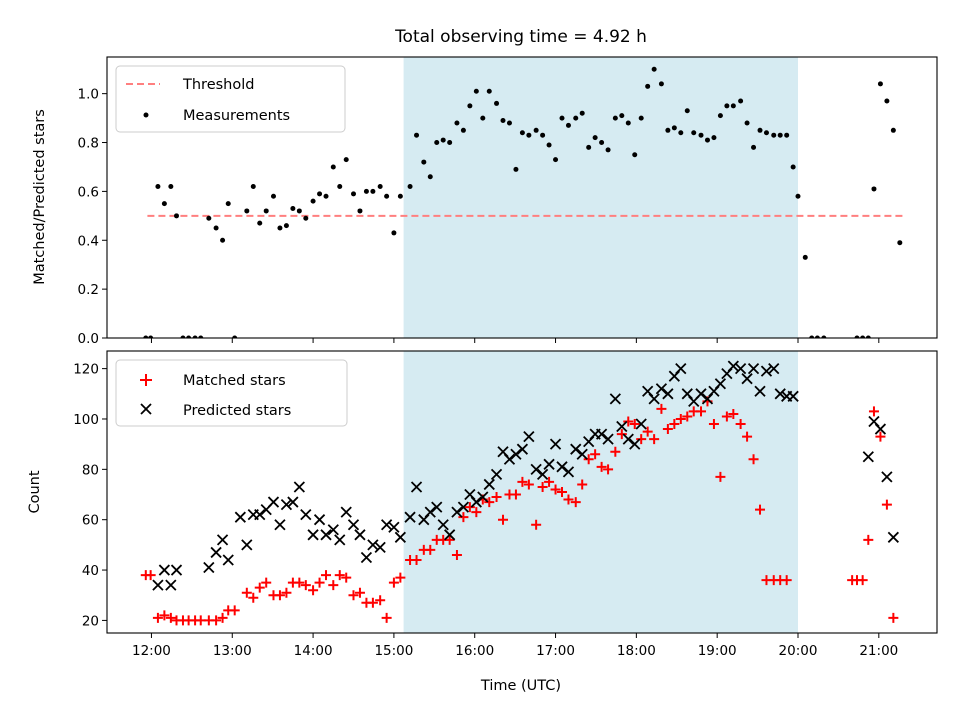 The width and height of the screenshot is (960, 720). I want to click on legend-measurements-swatch, so click(146, 115).